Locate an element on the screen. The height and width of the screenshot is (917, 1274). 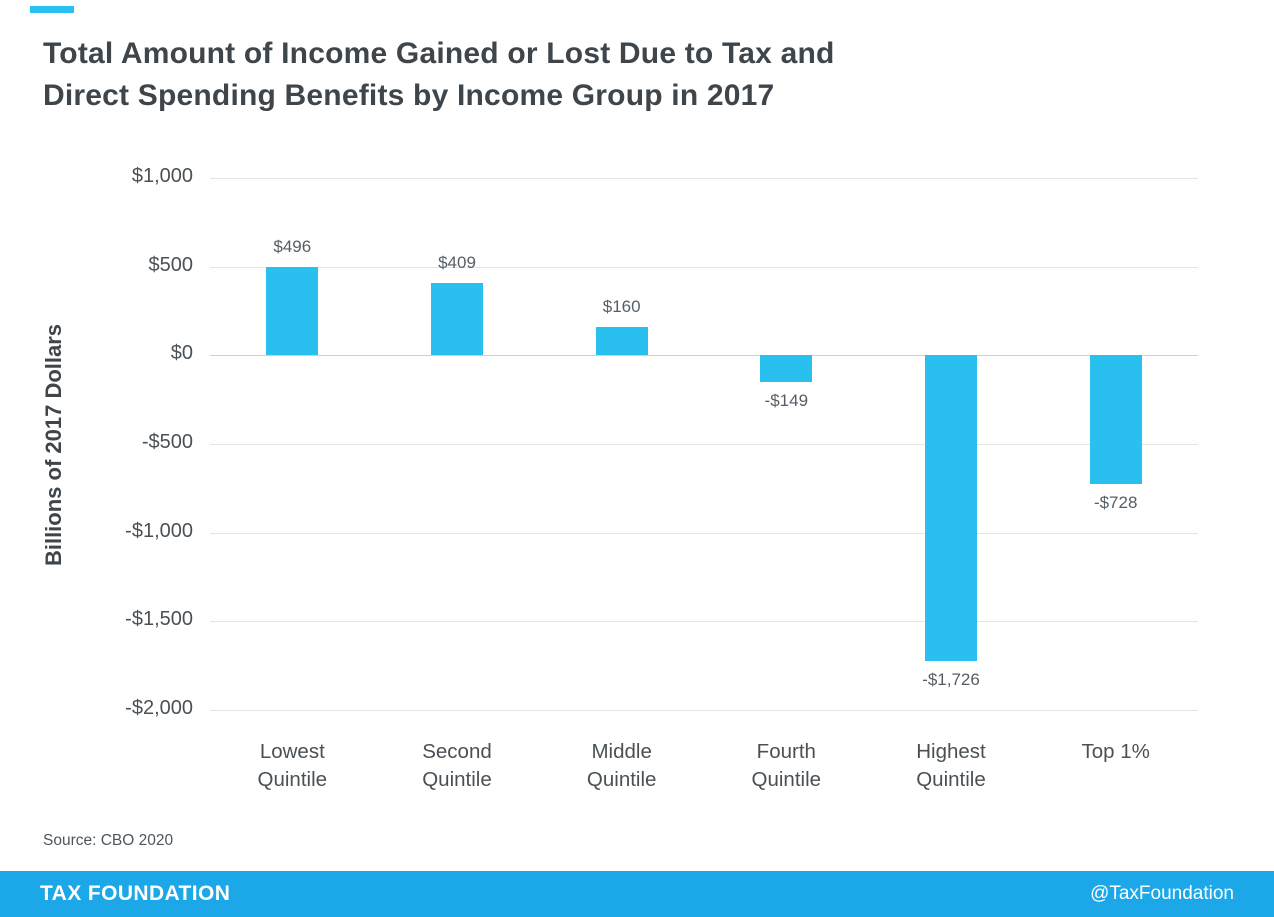
y-tick-label: -$2,000 is located at coordinates (159, 708).